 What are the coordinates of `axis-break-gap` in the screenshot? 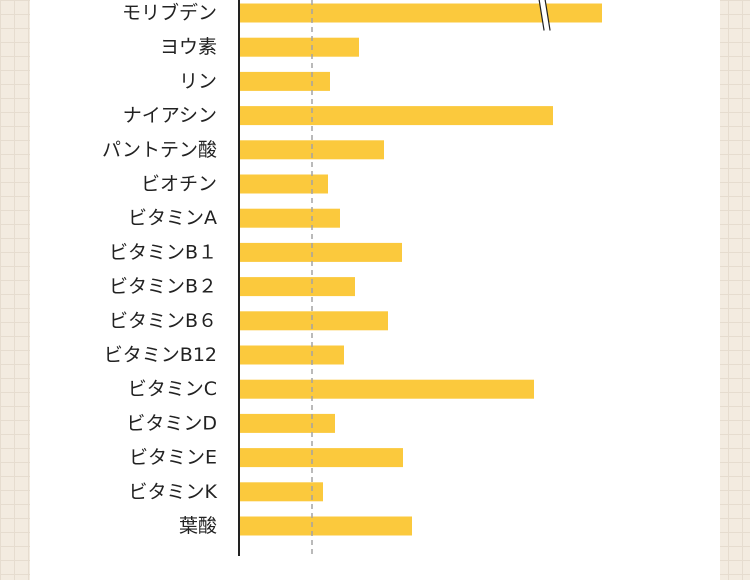 It's located at (545, 15).